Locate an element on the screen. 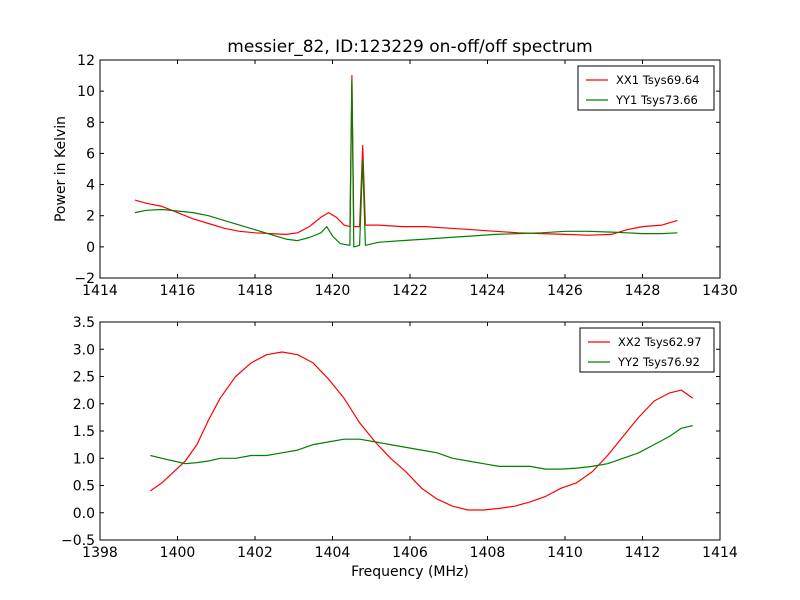  bottom-y-tick-label: 0.5 is located at coordinates (84, 487).